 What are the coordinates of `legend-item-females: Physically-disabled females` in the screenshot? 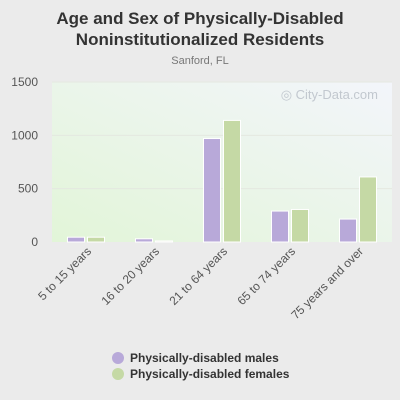 It's located at (200, 374).